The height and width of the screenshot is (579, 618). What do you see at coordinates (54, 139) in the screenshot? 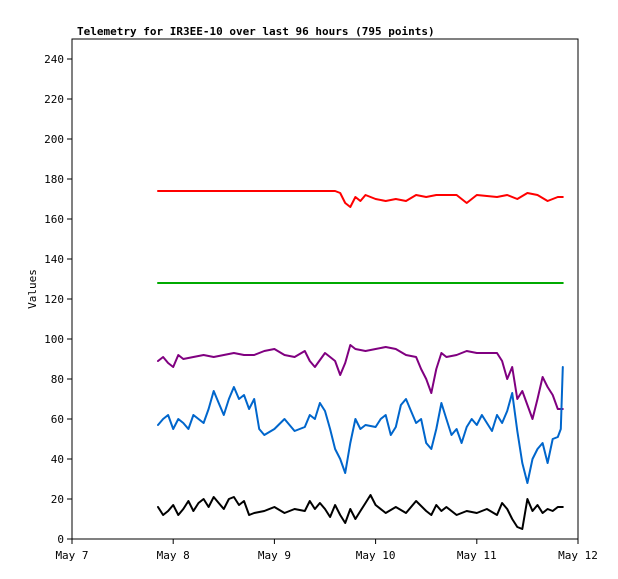
I see `y-tick-label: 200` at bounding box center [54, 139].